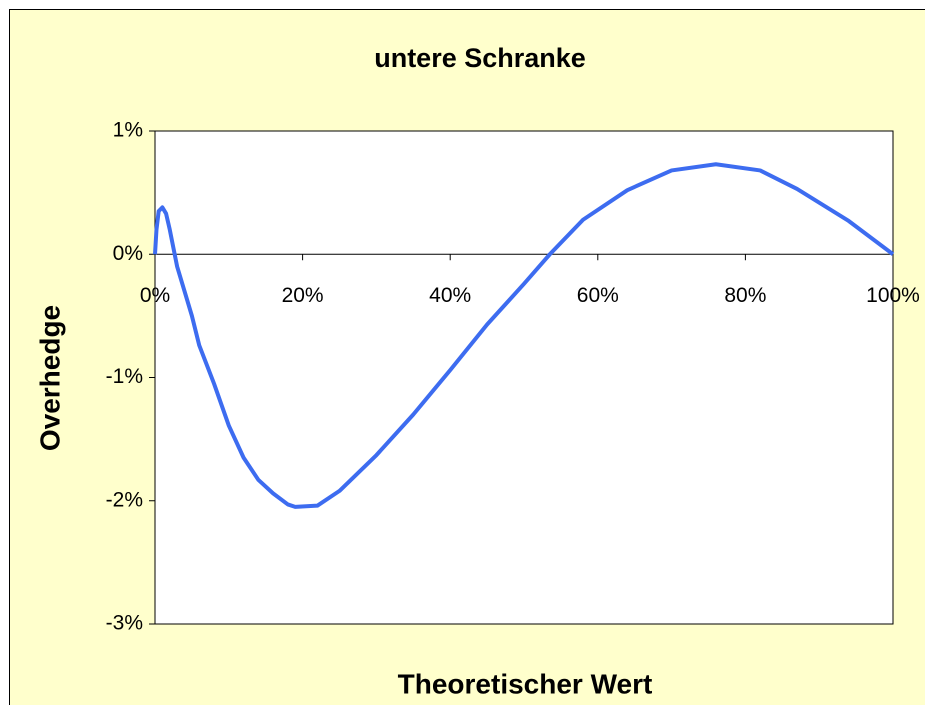 Image resolution: width=925 pixels, height=705 pixels. Describe the element at coordinates (124, 376) in the screenshot. I see `y-tick-label: -1%` at that location.